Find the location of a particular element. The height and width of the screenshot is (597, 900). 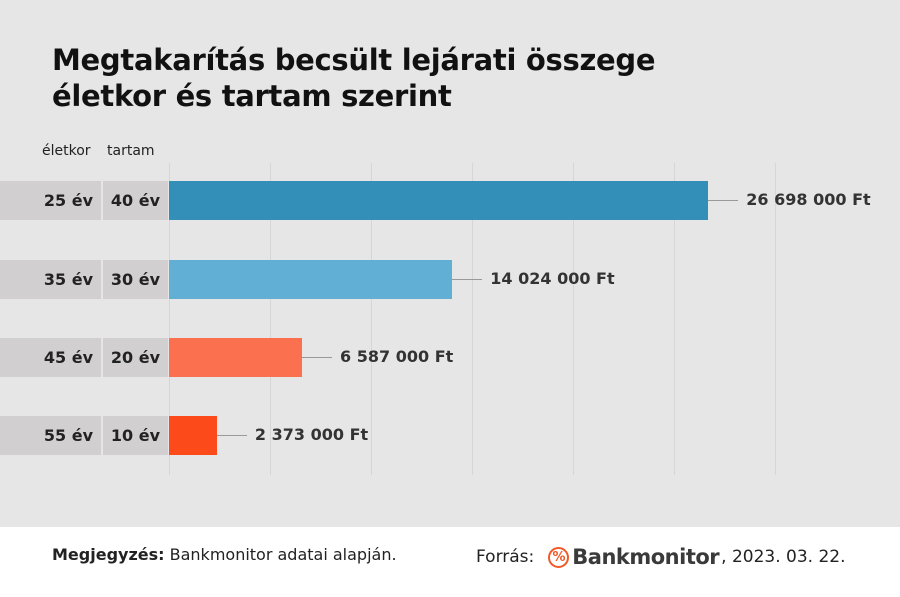

term-cell: 20 év is located at coordinates (135, 357).